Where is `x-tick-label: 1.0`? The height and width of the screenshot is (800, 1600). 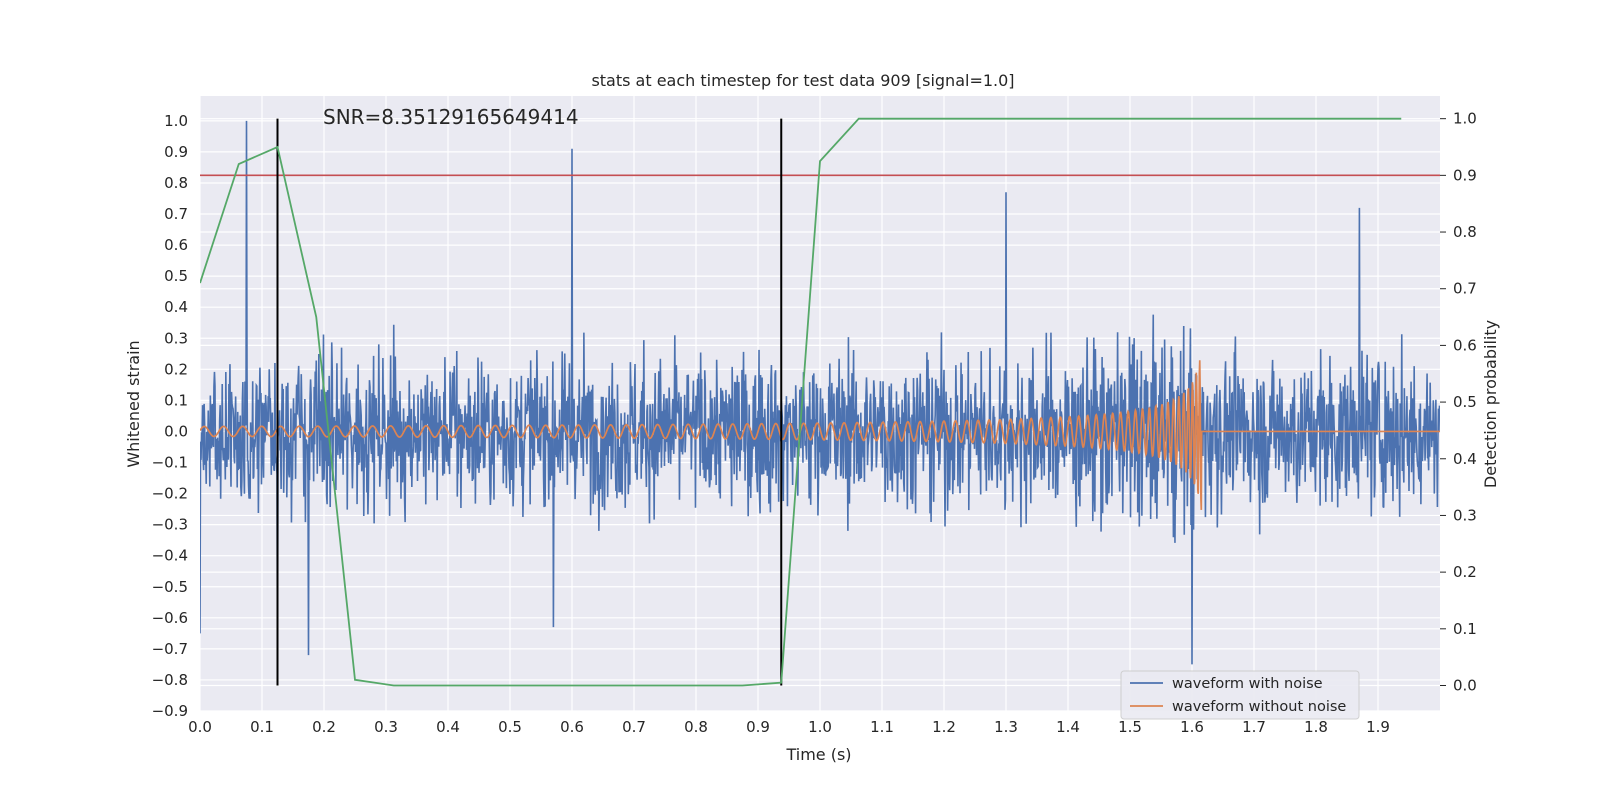
x-tick-label: 1.0 is located at coordinates (820, 727).